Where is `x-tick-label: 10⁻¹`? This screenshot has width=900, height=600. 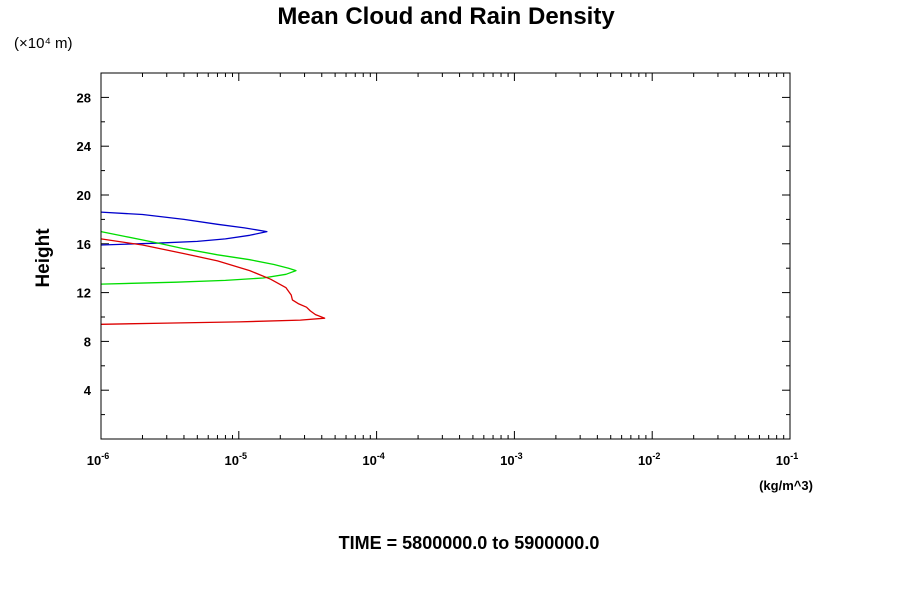
x-tick-label: 10⁻¹ is located at coordinates (787, 459).